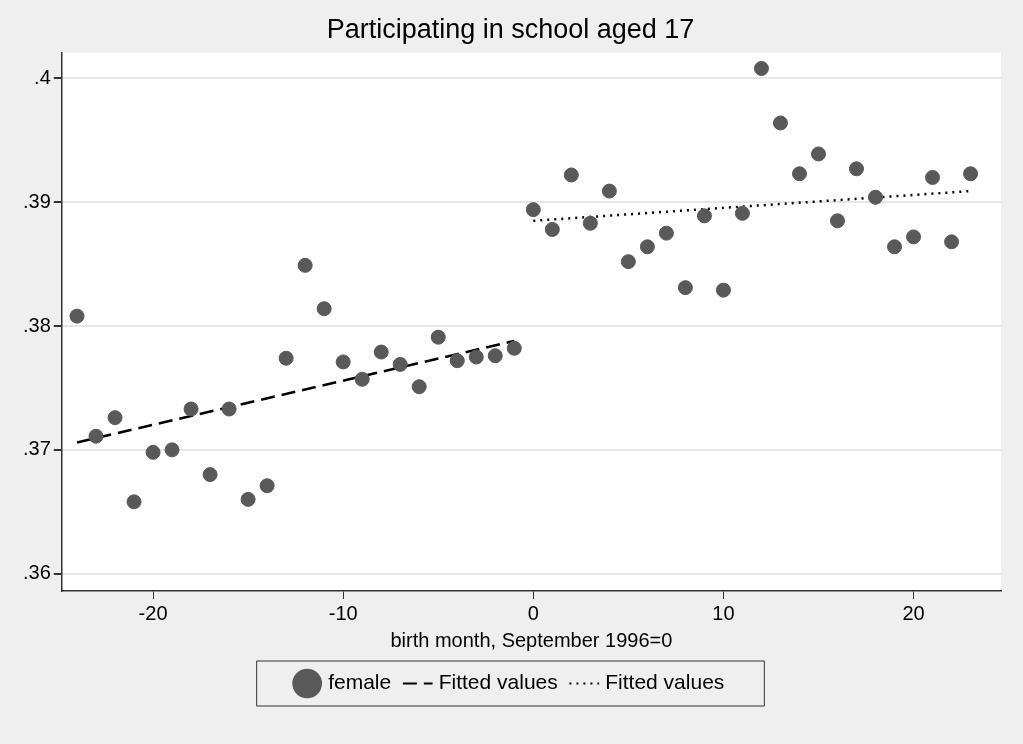 The height and width of the screenshot is (744, 1023). Describe the element at coordinates (533, 612) in the screenshot. I see `x-tick-label: 0` at that location.